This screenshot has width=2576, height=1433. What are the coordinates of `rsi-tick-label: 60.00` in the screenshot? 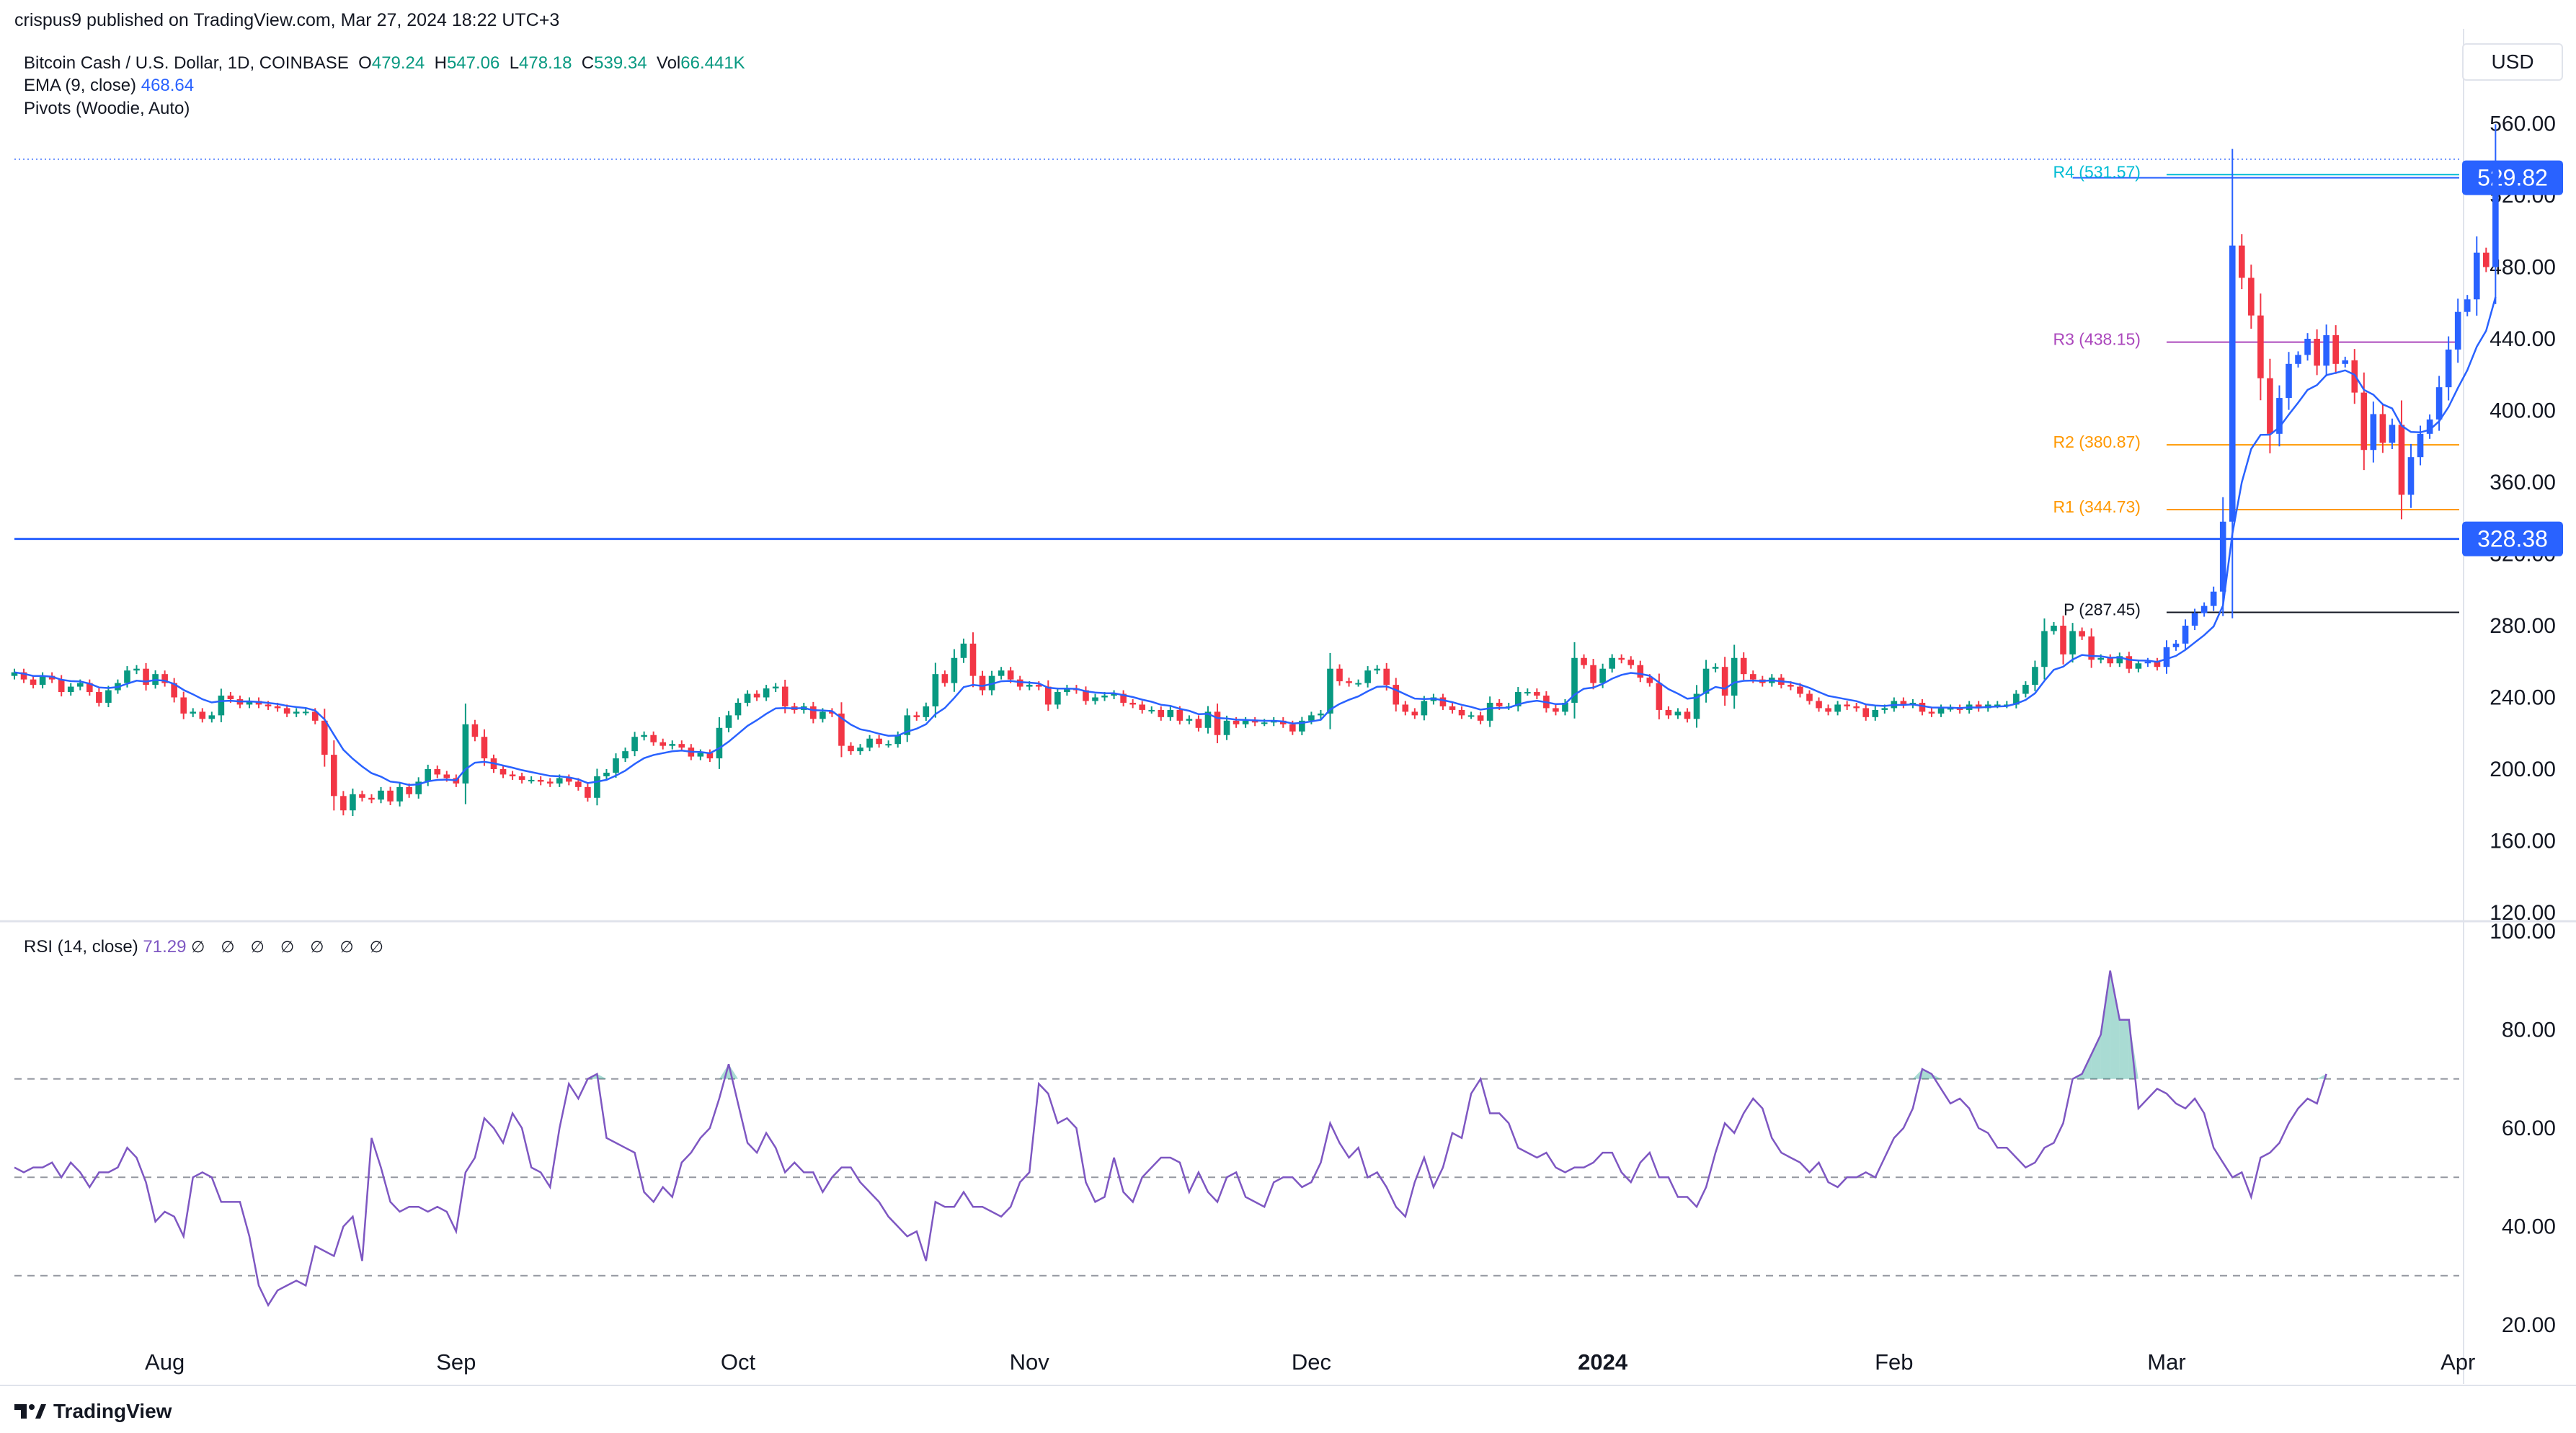 It's located at (2529, 1128).